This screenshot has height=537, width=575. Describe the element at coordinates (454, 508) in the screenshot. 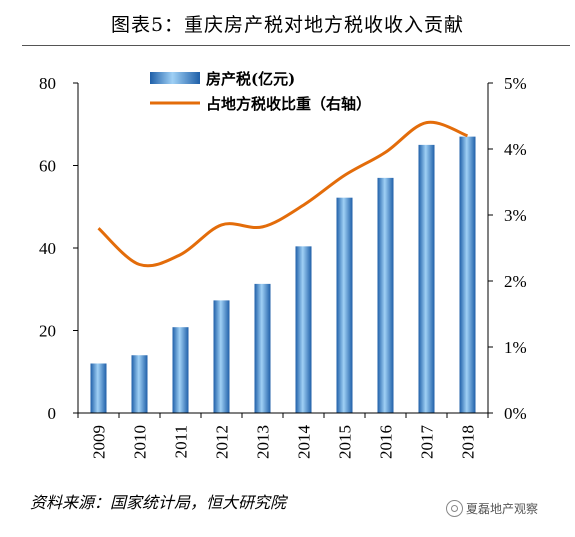

I see `wechat-logo-icon` at that location.